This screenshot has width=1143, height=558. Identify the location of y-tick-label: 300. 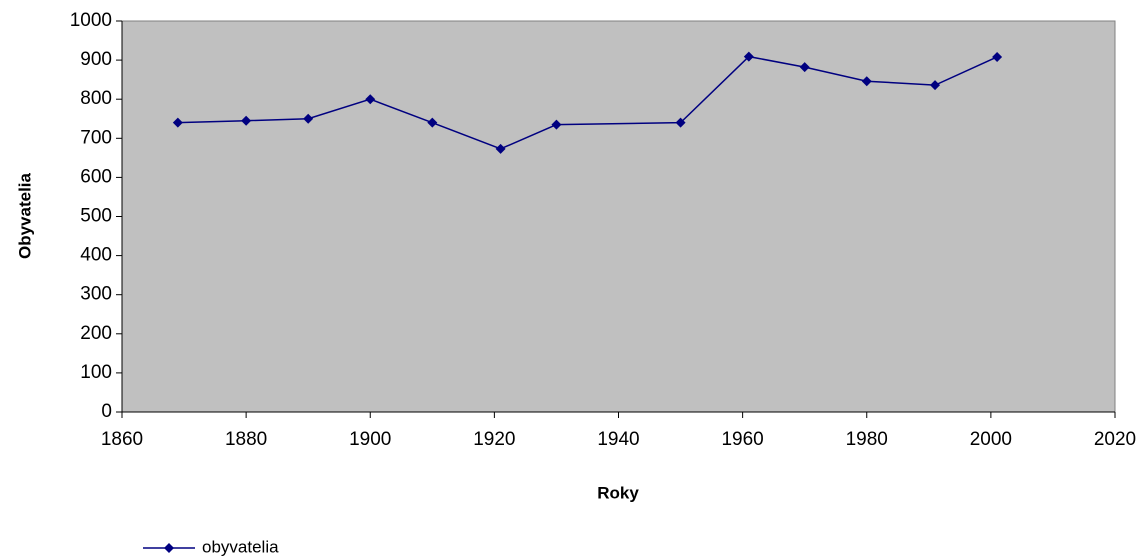
(96, 294).